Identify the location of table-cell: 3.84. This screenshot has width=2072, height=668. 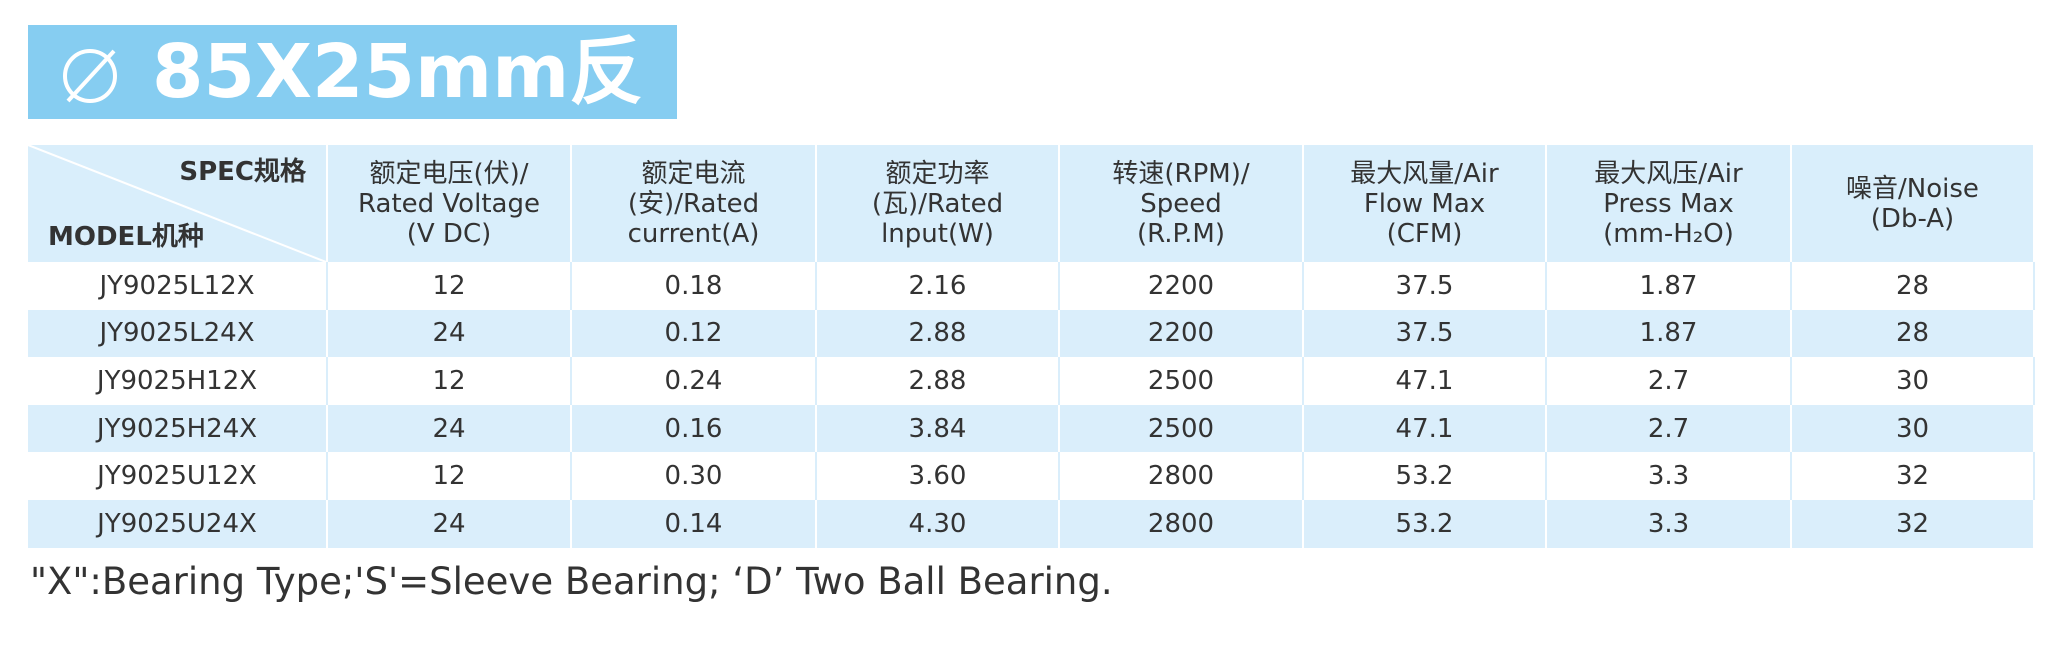
(938, 428).